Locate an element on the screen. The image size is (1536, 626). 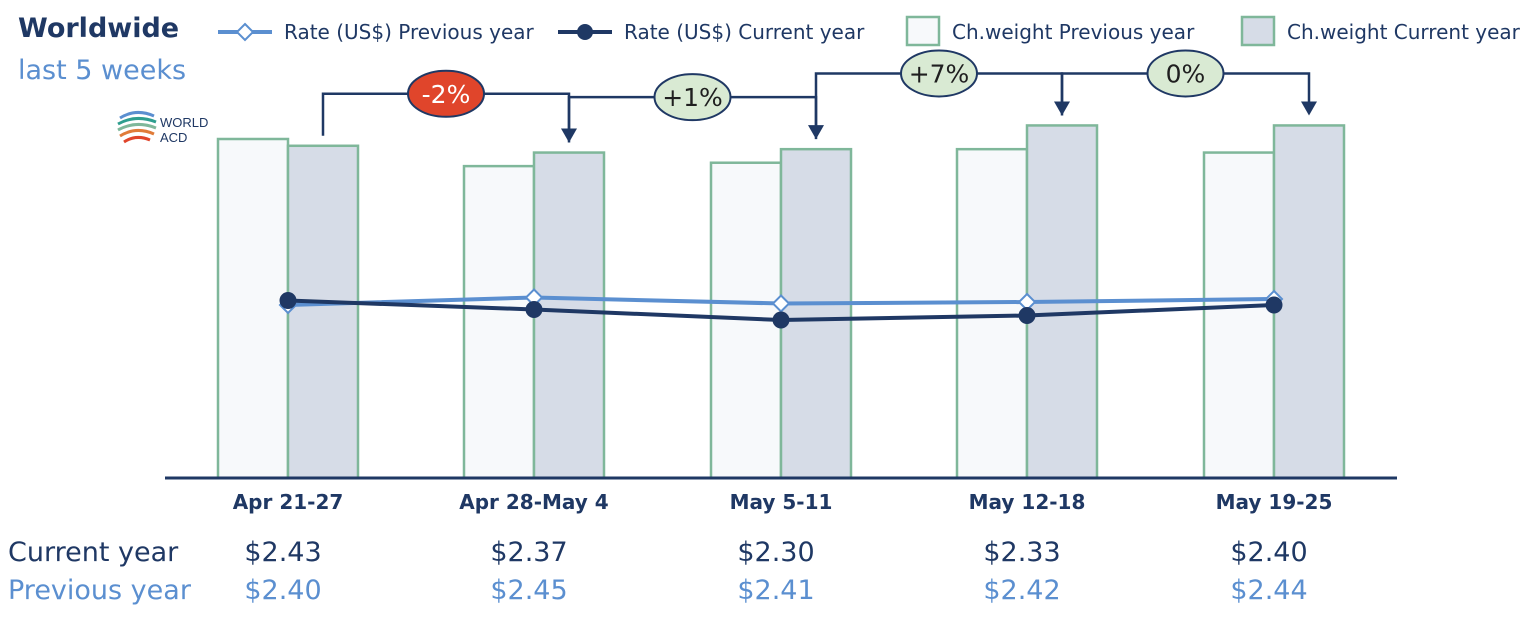
legend-item-weight-previous: Ch.weight Previous year is located at coordinates (1050, 31).